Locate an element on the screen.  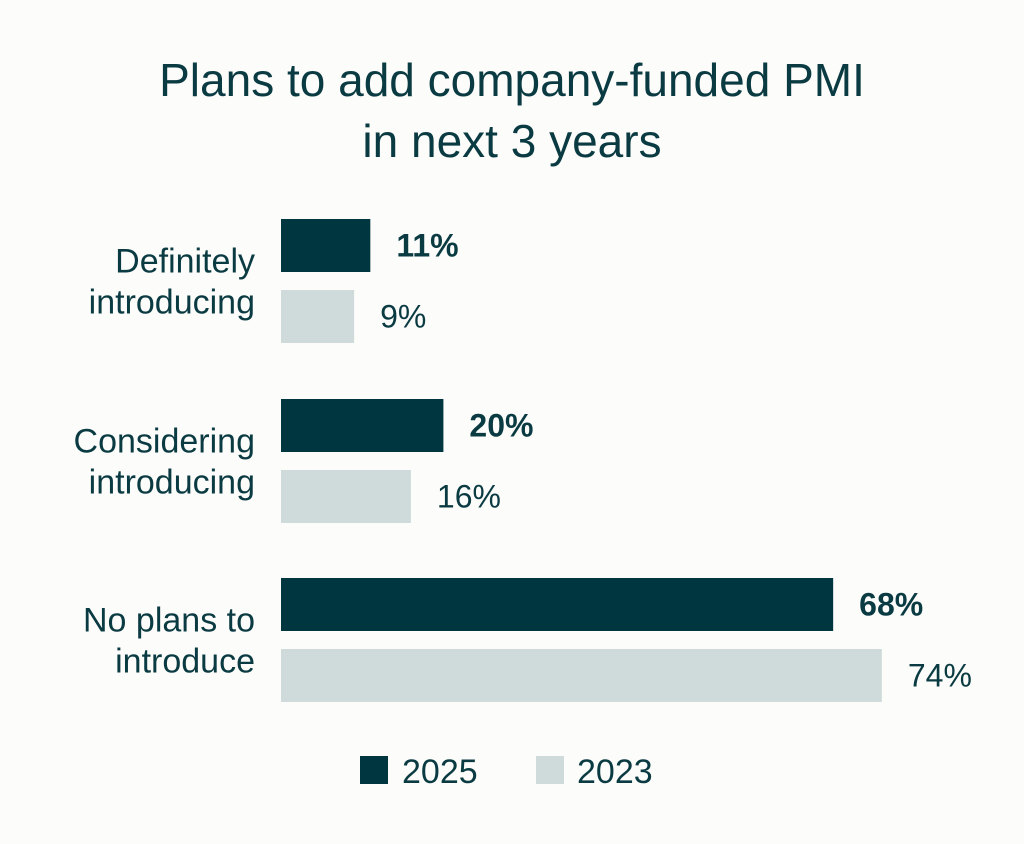
data-label-2023-1: 16% is located at coordinates (469, 497).